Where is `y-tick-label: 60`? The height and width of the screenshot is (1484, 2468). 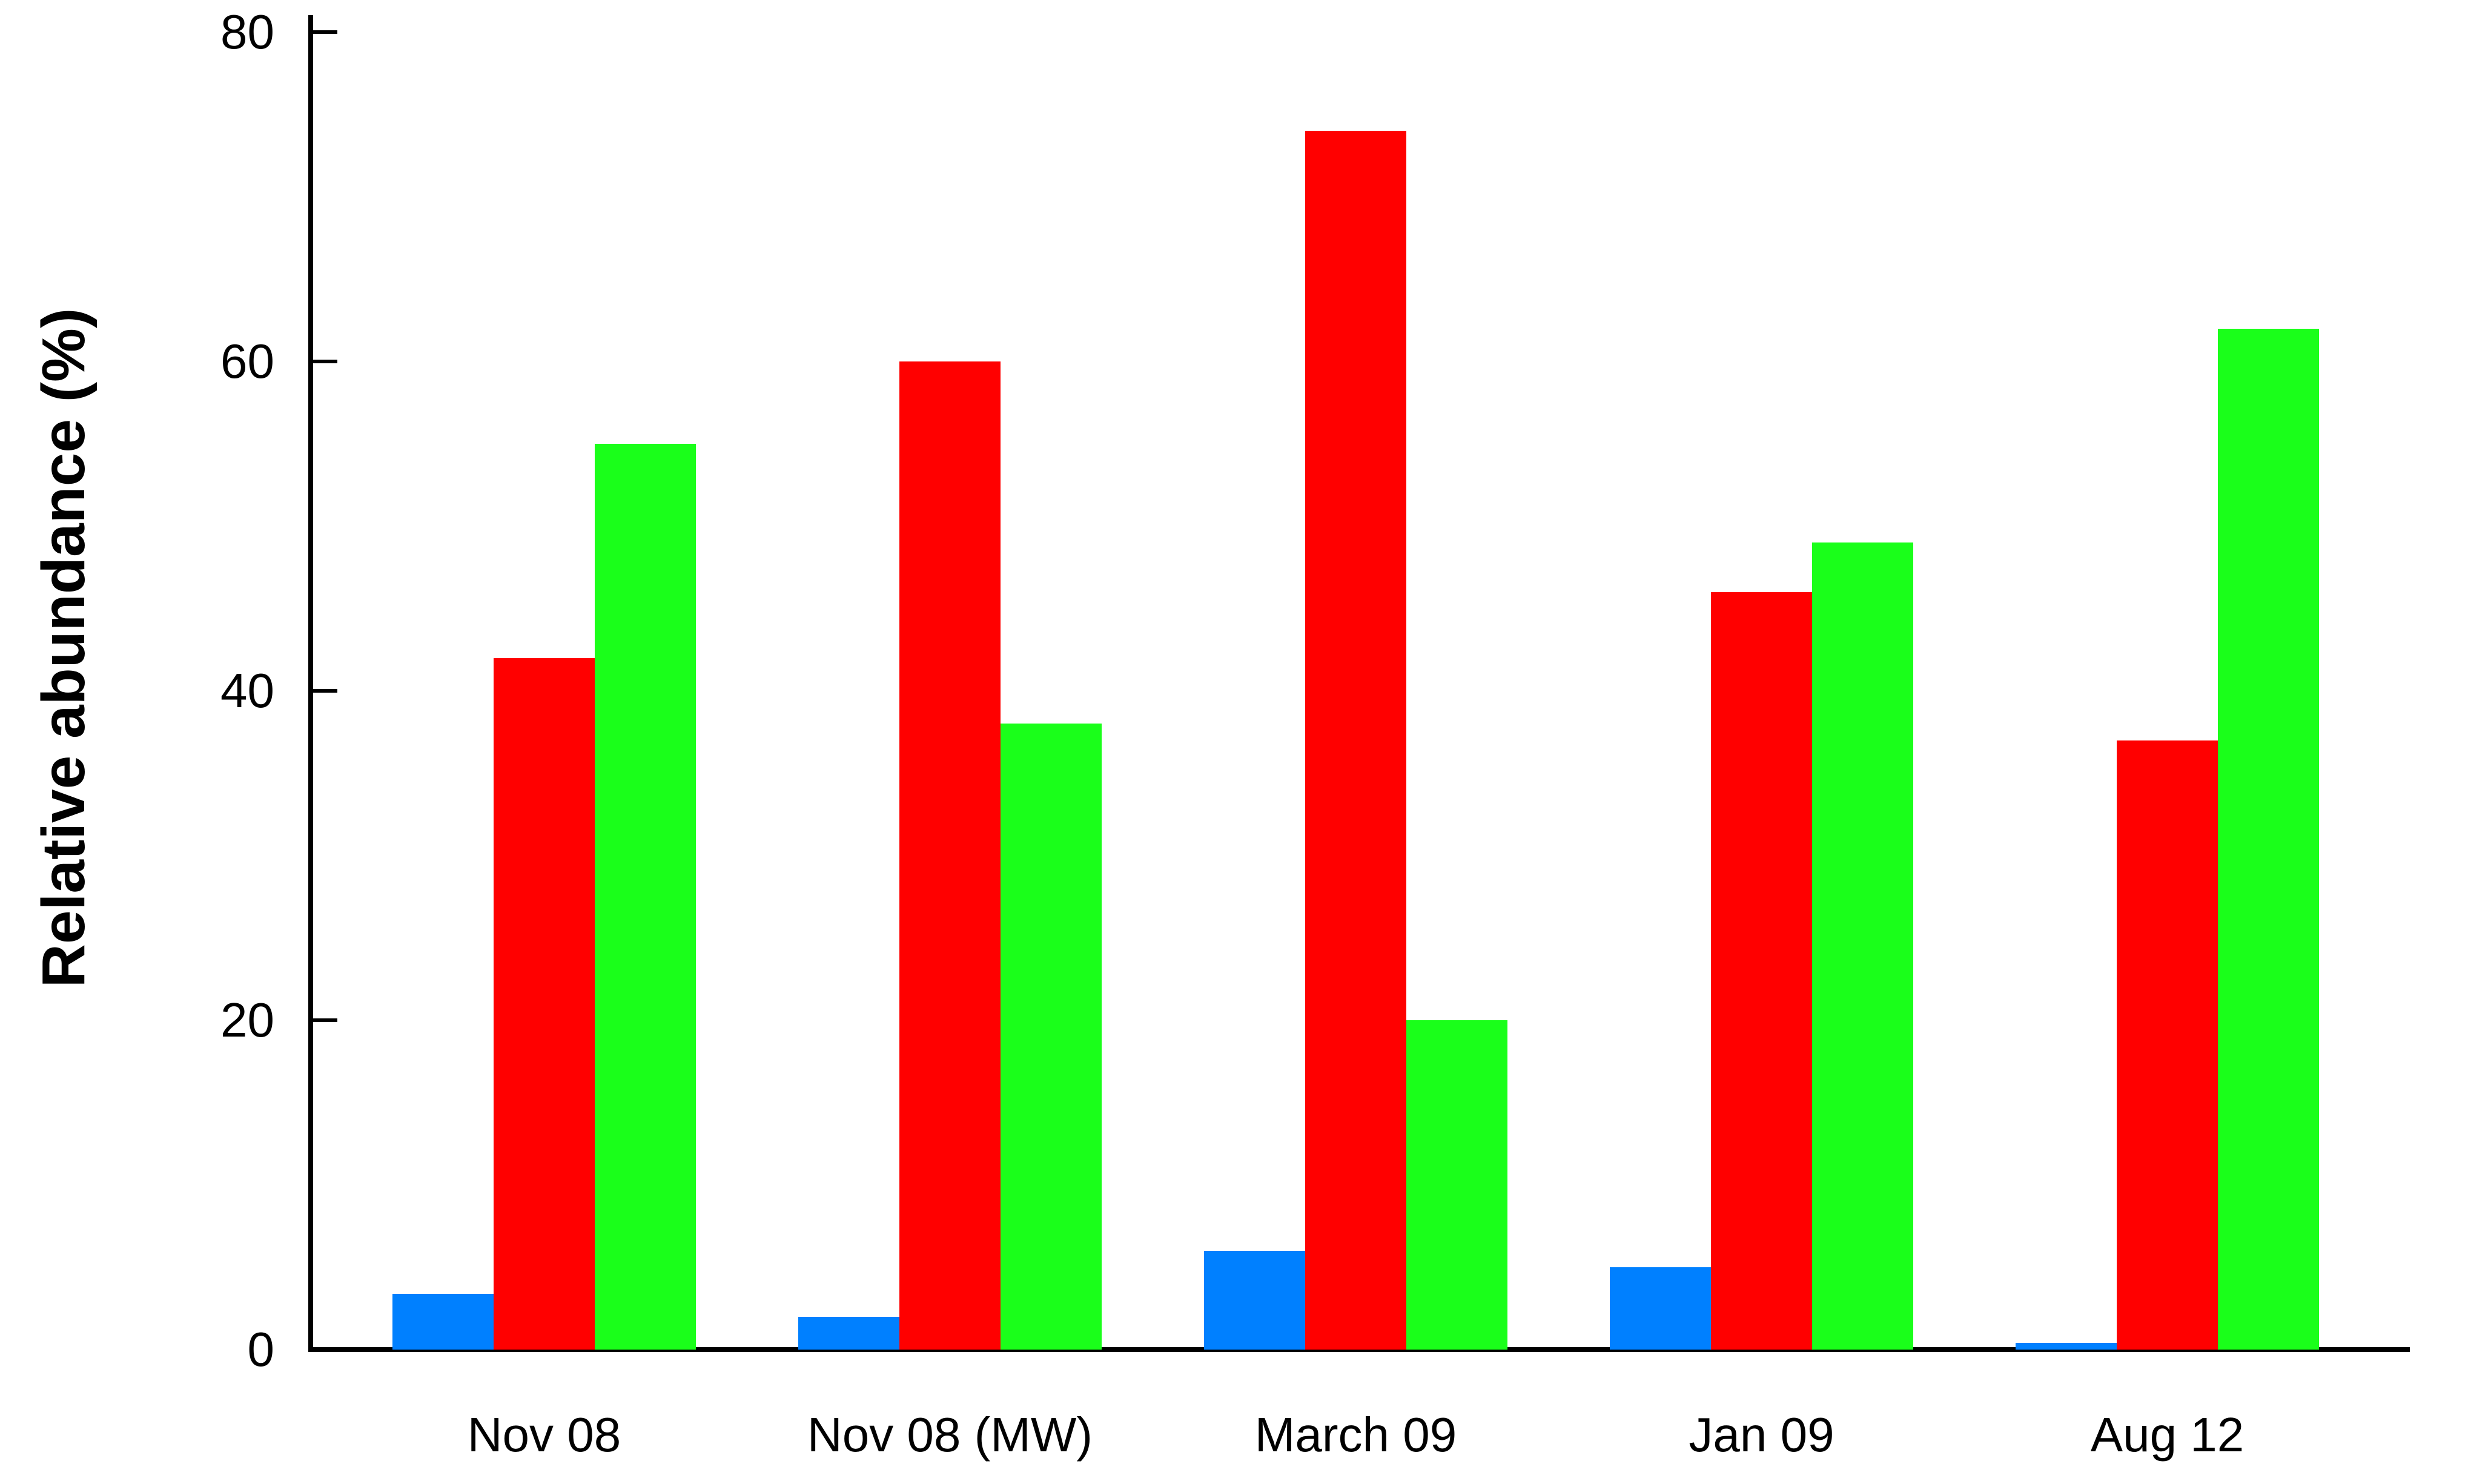 y-tick-label: 60 is located at coordinates (247, 361).